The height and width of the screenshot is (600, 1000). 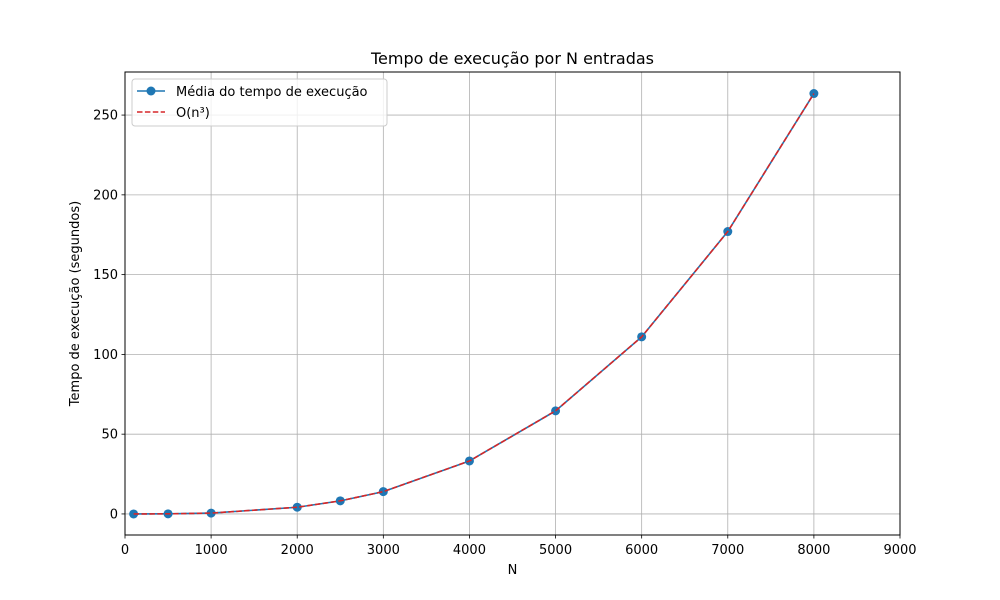 What do you see at coordinates (555, 550) in the screenshot?
I see `x-tick-label: 5000` at bounding box center [555, 550].